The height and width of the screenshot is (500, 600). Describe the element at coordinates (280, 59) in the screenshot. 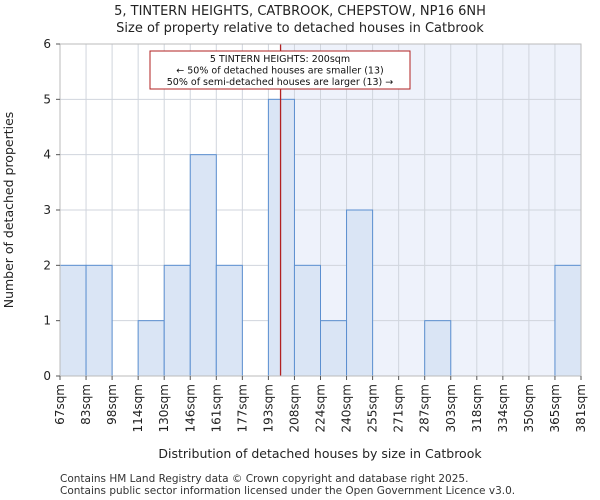

I see `annotation-line-1: 5 TINTERN HEIGHTS: 200sqm` at that location.